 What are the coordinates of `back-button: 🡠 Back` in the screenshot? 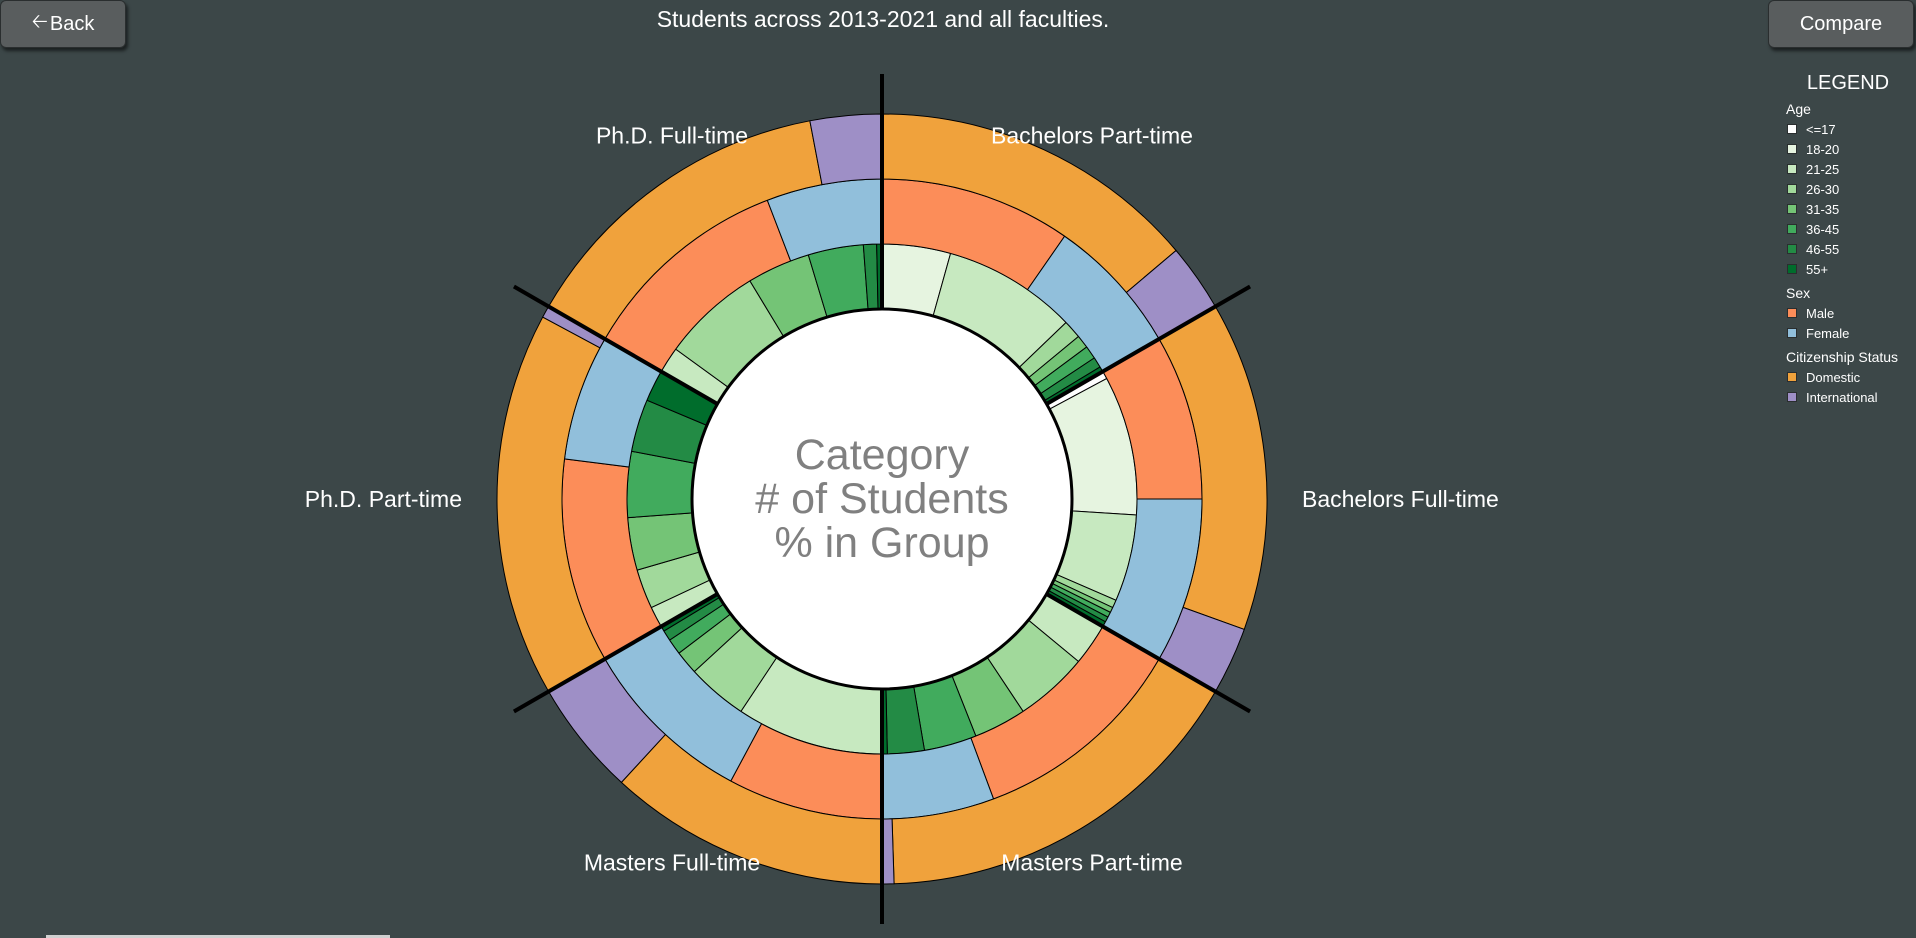 It's located at (63, 24).